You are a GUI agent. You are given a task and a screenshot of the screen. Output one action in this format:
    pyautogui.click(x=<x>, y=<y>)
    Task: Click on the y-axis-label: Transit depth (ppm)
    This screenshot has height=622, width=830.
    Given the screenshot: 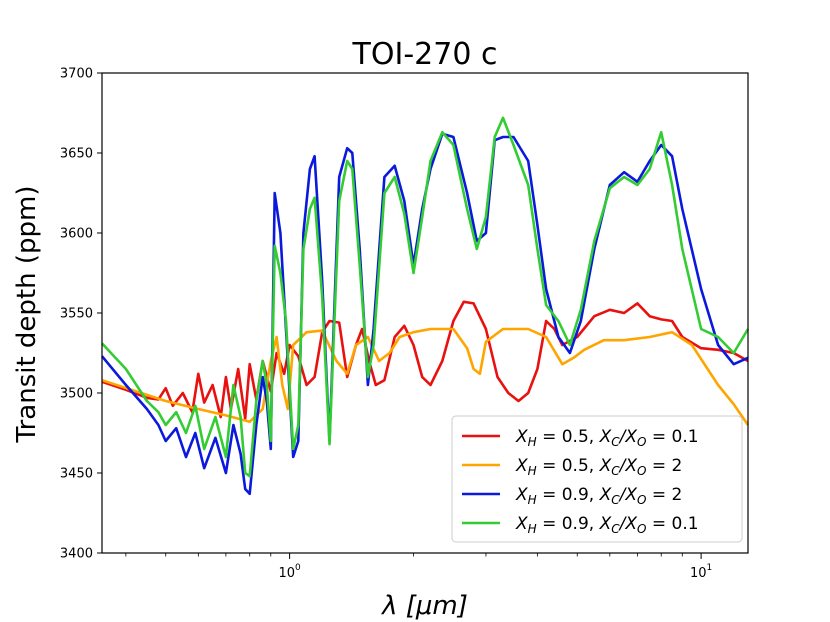 What is the action you would take?
    pyautogui.click(x=27, y=315)
    